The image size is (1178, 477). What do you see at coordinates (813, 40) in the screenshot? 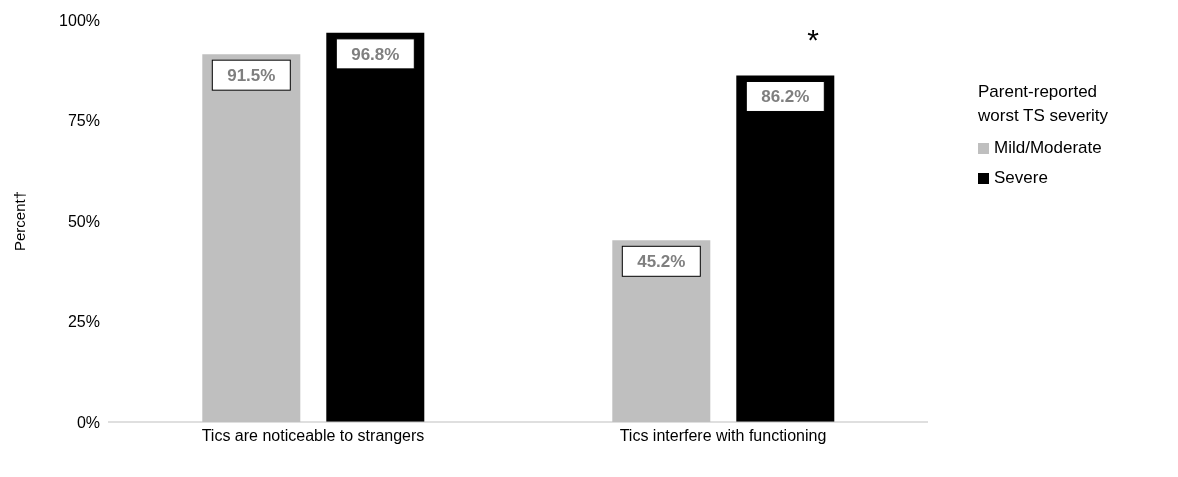
I see `annotation: *` at bounding box center [813, 40].